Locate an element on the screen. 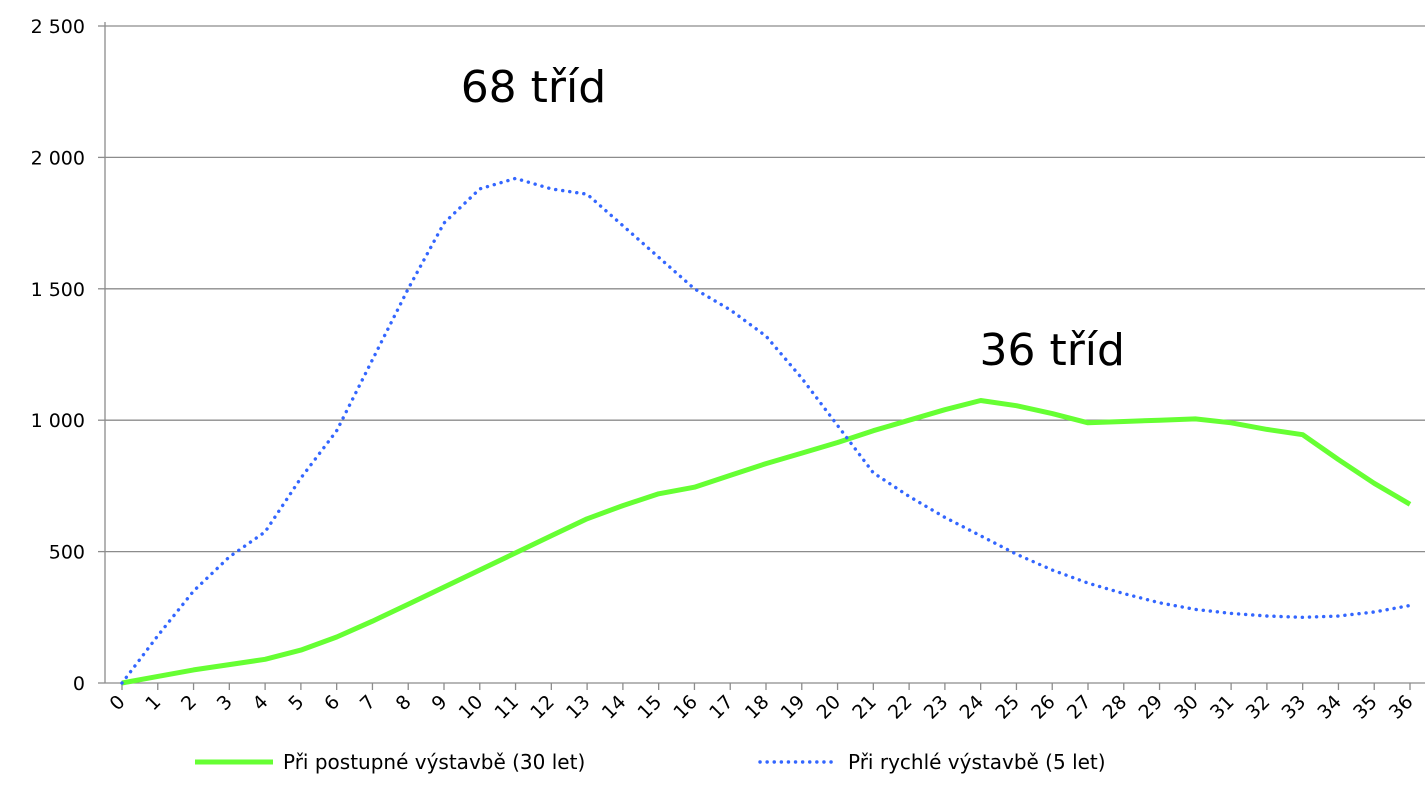 This screenshot has height=806, width=1425. legend-label-1: Při postupné výstavbě (30 let) is located at coordinates (434, 762).